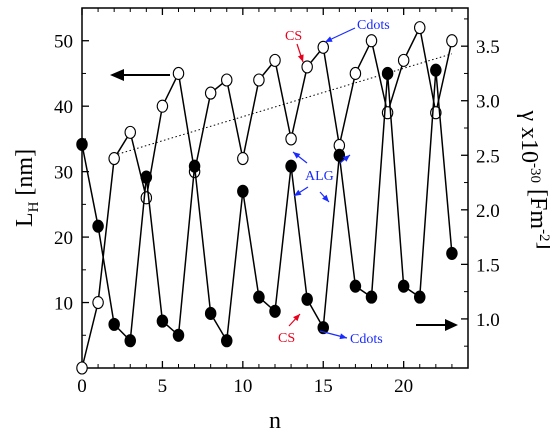  What do you see at coordinates (488, 156) in the screenshot?
I see `y-right-tick-label: 2.5` at bounding box center [488, 156].